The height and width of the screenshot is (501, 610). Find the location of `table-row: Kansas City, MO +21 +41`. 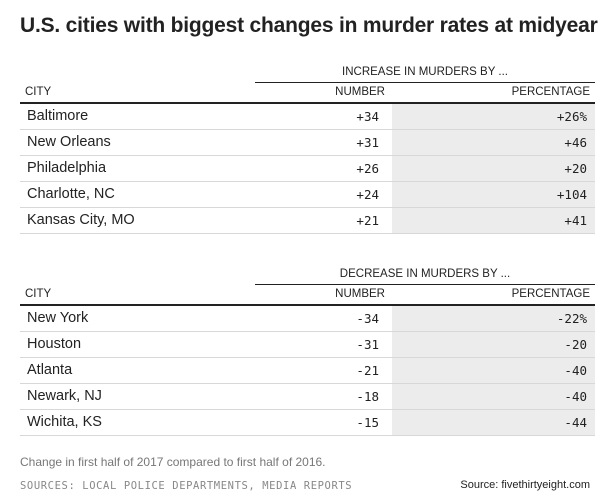

table-row: Kansas City, MO +21 +41 is located at coordinates (307, 221).